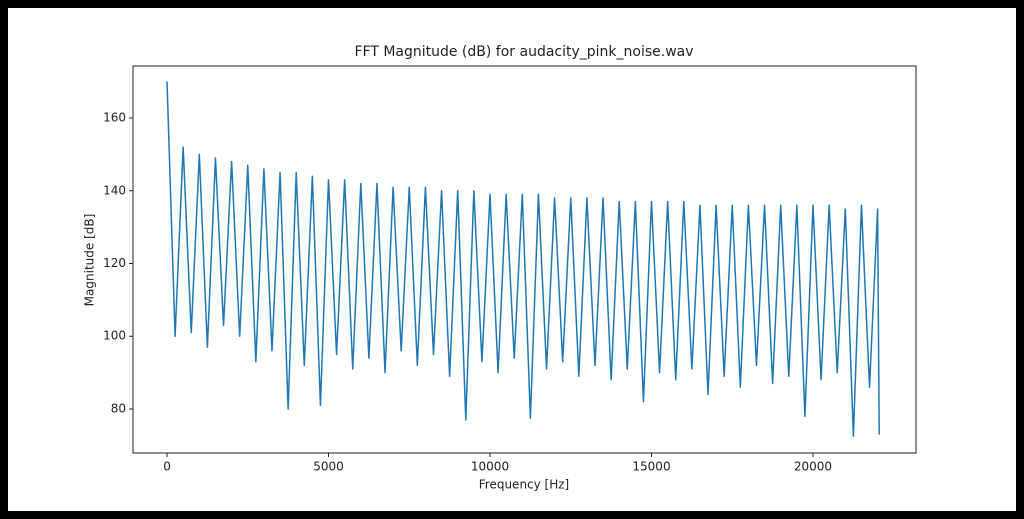  I want to click on x-tick-label: 20000, so click(813, 467).